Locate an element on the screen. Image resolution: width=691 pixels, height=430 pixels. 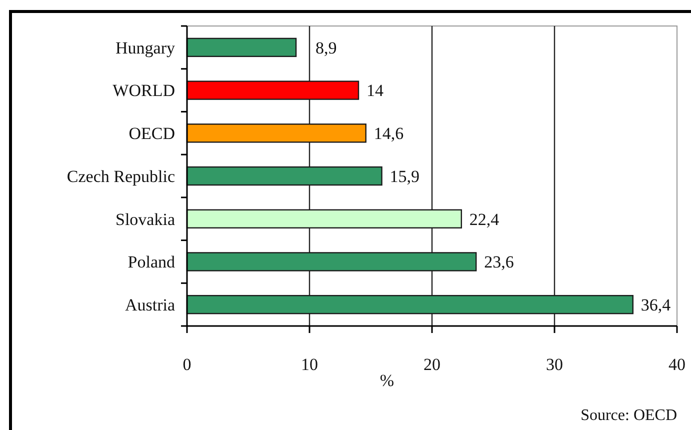
data-label: 15,9 is located at coordinates (405, 176).